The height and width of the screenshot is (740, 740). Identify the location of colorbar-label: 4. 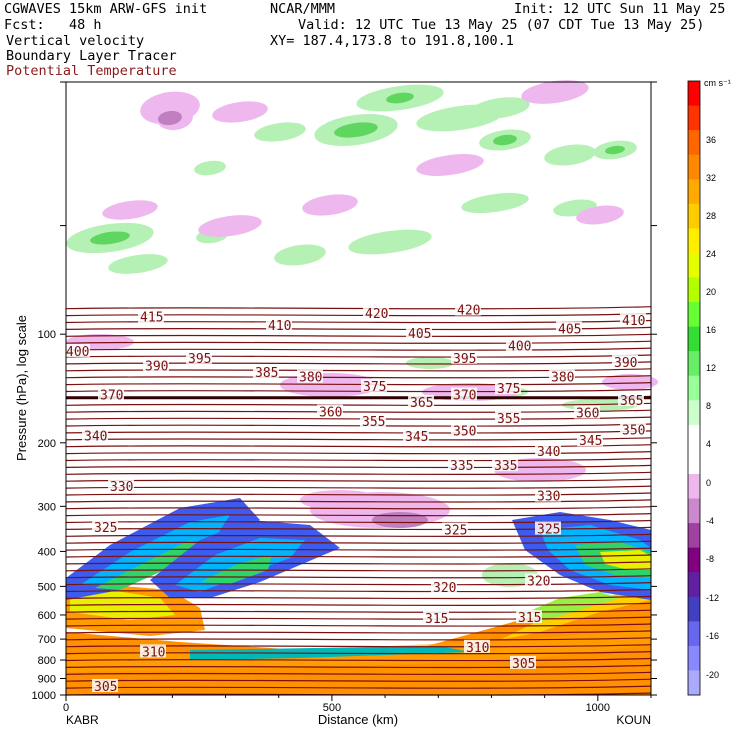
(708, 444).